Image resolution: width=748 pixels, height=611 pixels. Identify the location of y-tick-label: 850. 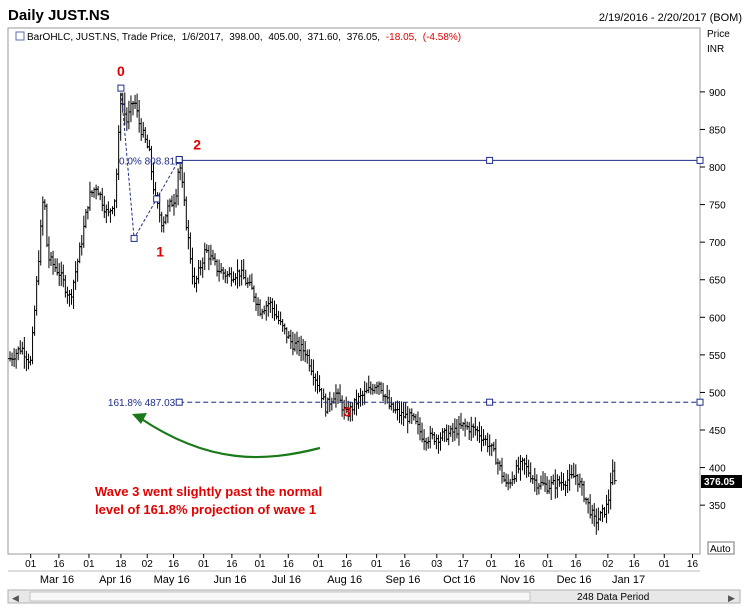
(717, 130).